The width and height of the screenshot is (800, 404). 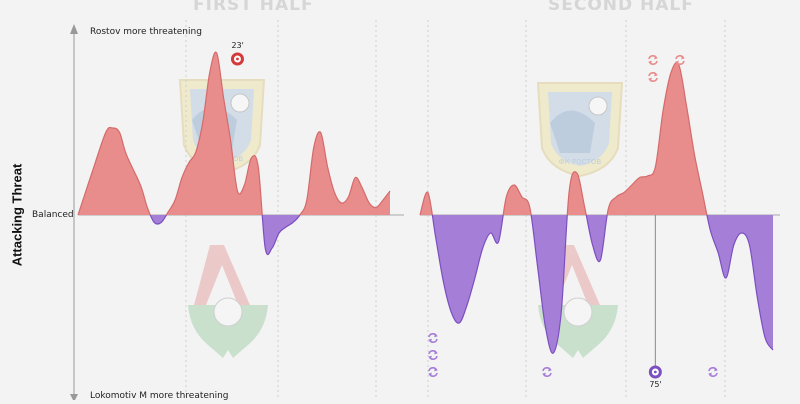 I want to click on axis-arrow-up-icon, so click(x=74, y=29).